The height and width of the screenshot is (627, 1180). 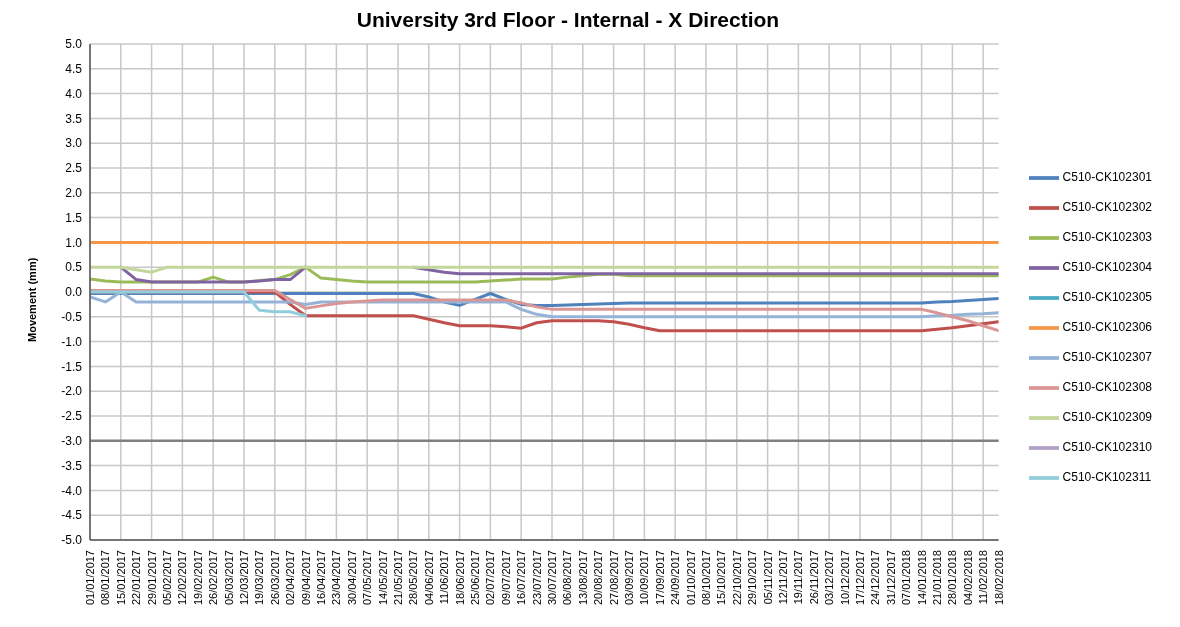 What do you see at coordinates (305, 578) in the screenshot?
I see `x-tick-label: 09/04/2017` at bounding box center [305, 578].